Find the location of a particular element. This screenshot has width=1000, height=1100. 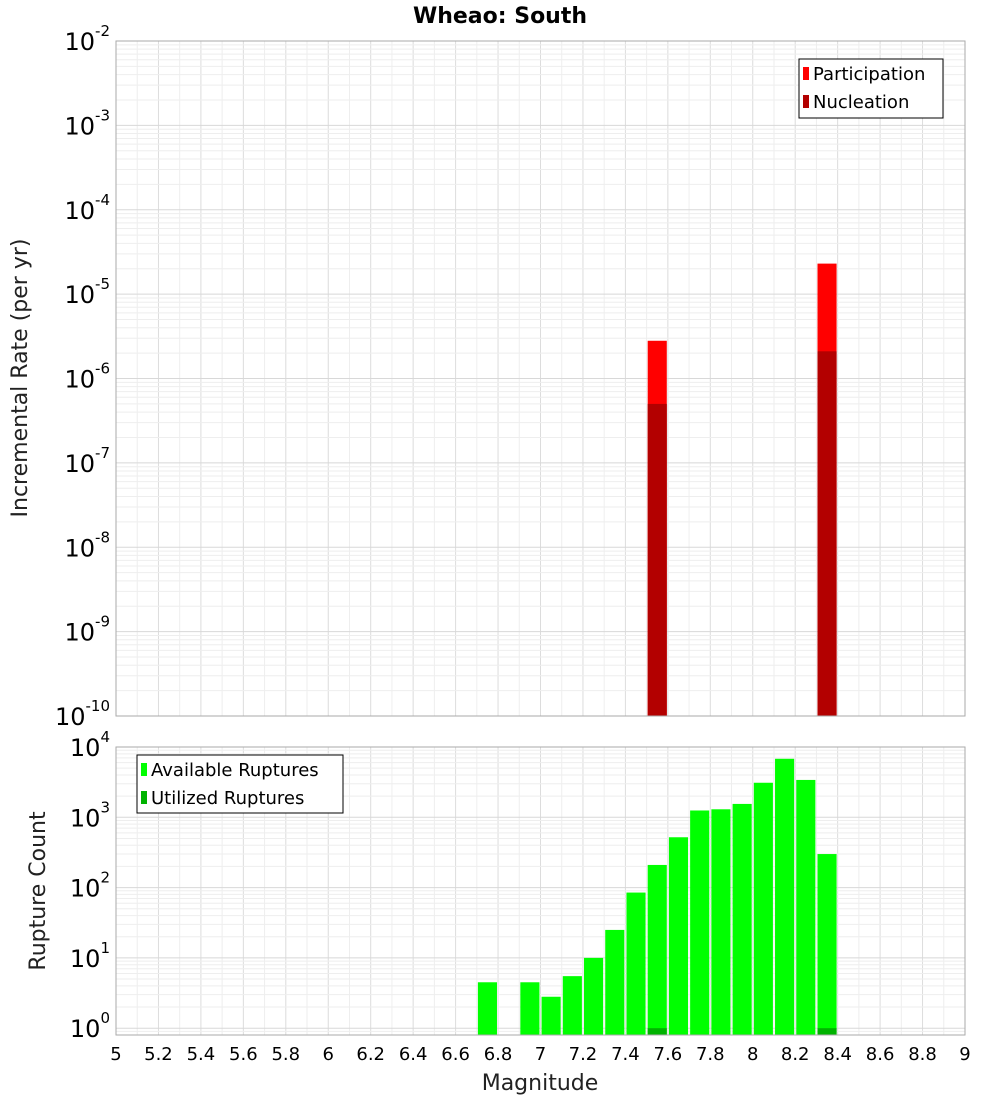

bottom-legend: Available Ruptures Utilized Ruptures is located at coordinates (240, 784).